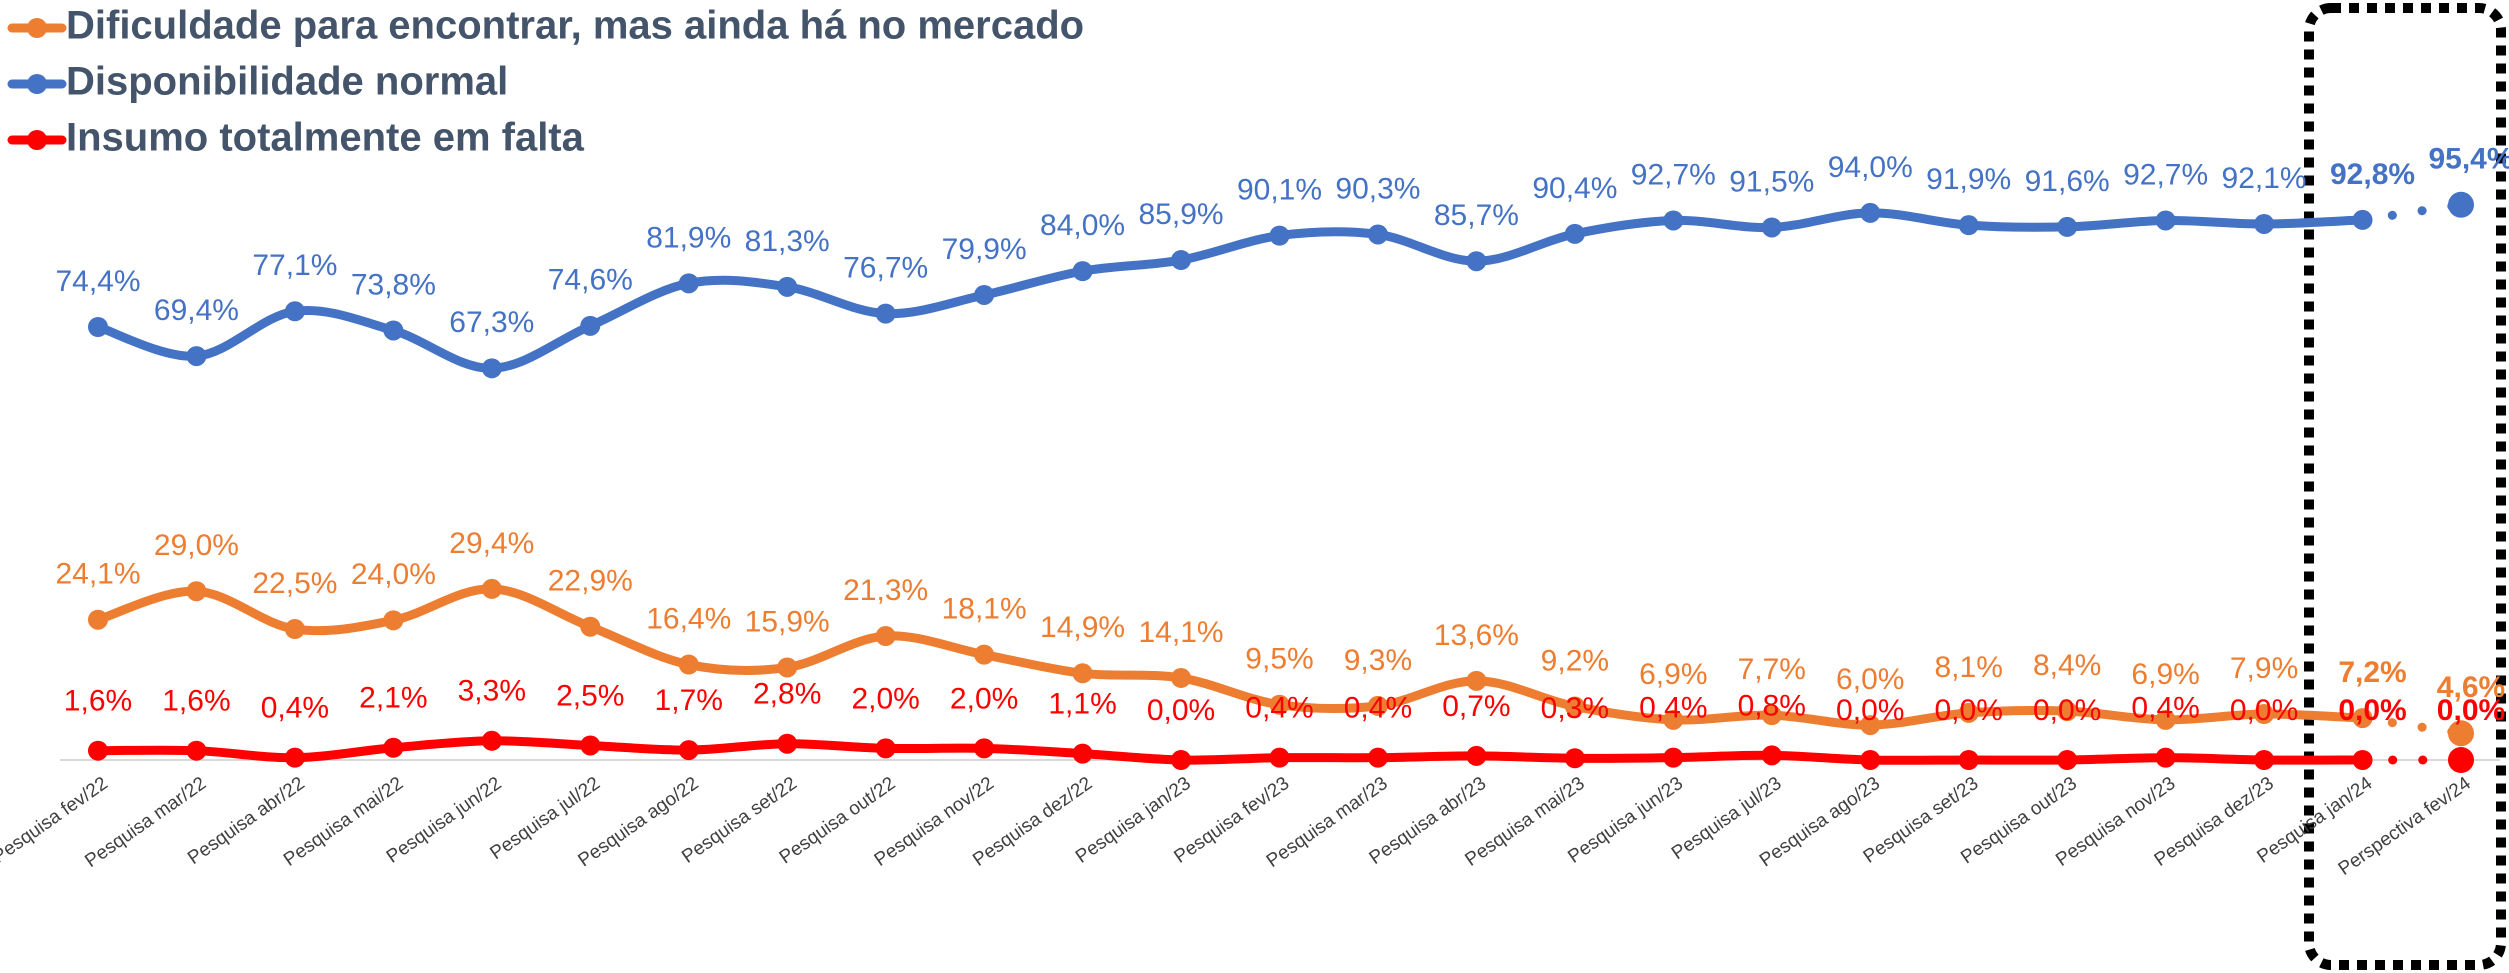  What do you see at coordinates (689, 700) in the screenshot?
I see `value-label: 1,7%` at bounding box center [689, 700].